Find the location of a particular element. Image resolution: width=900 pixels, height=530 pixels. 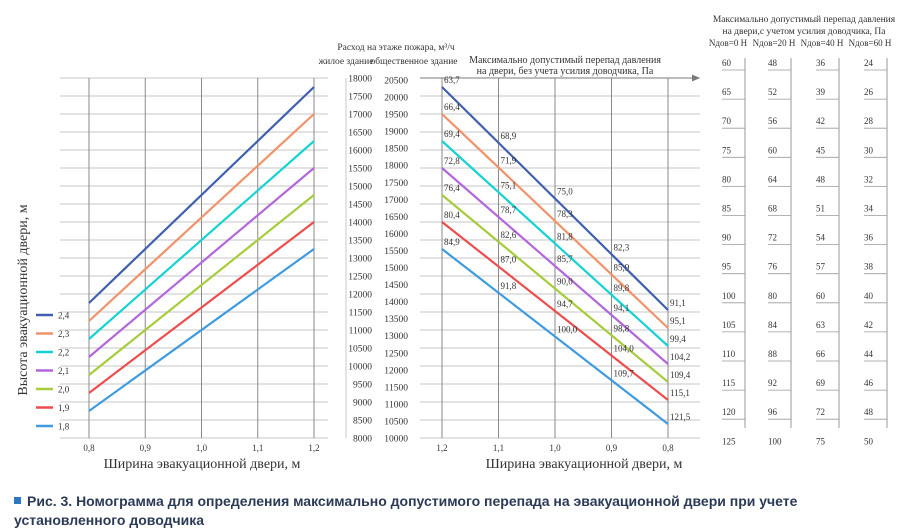

table-value: 64 is located at coordinates (773, 179).